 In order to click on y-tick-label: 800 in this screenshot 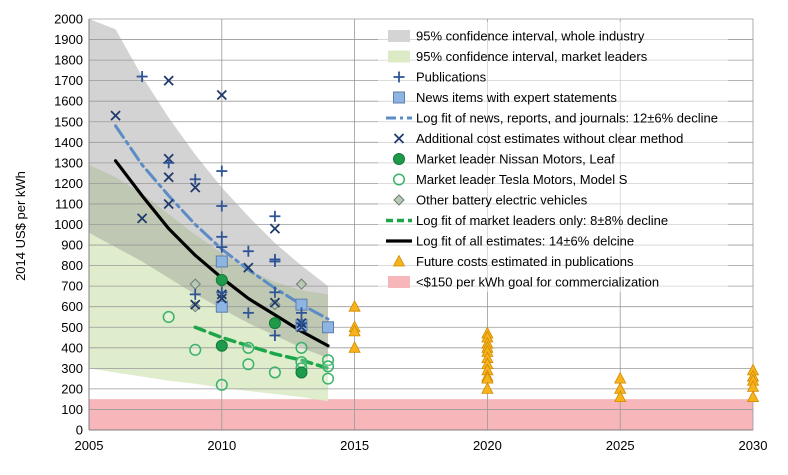, I will do `click(72, 265)`.